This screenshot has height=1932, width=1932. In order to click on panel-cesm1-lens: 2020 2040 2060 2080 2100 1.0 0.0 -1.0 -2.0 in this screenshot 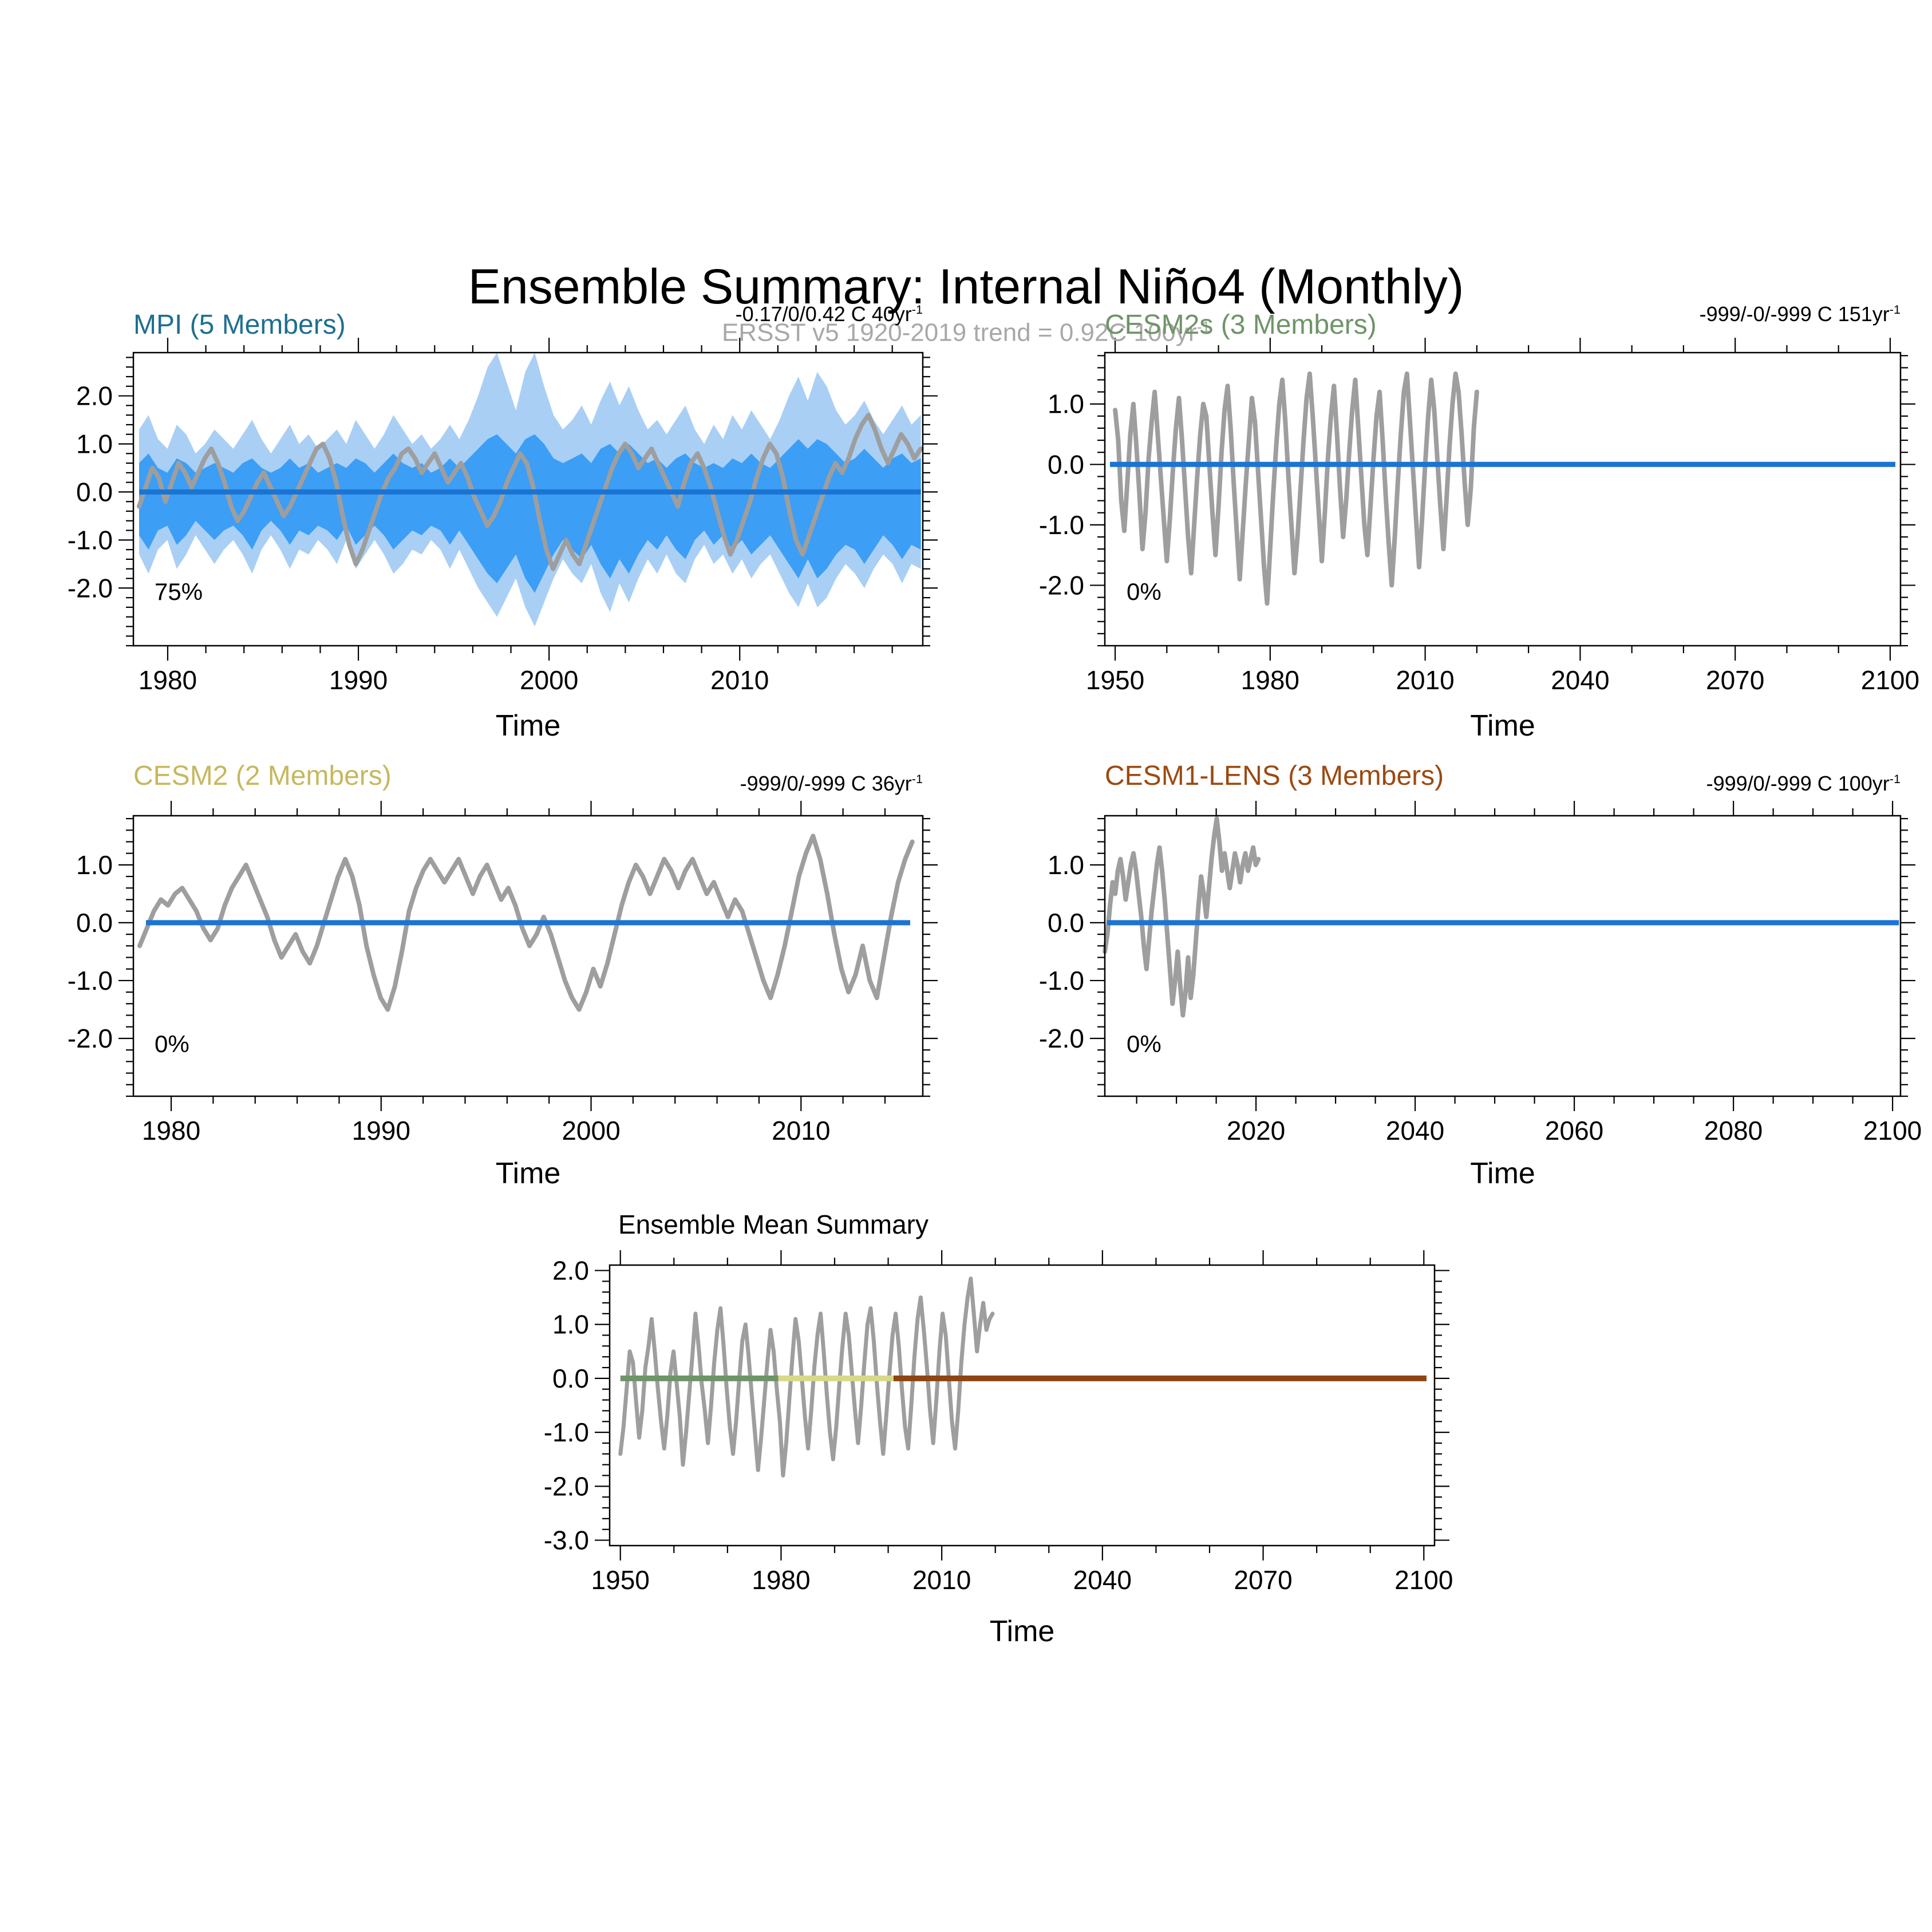, I will do `click(1480, 973)`.